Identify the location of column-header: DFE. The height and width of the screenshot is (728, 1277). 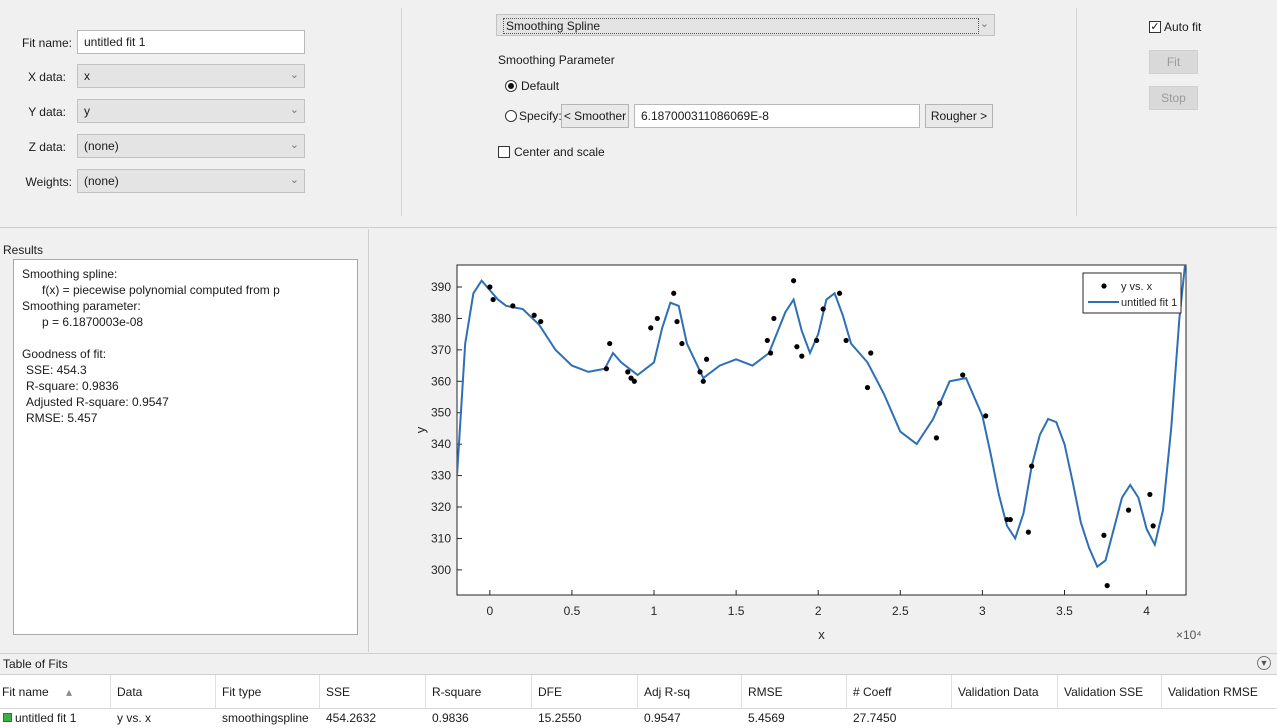
(550, 692).